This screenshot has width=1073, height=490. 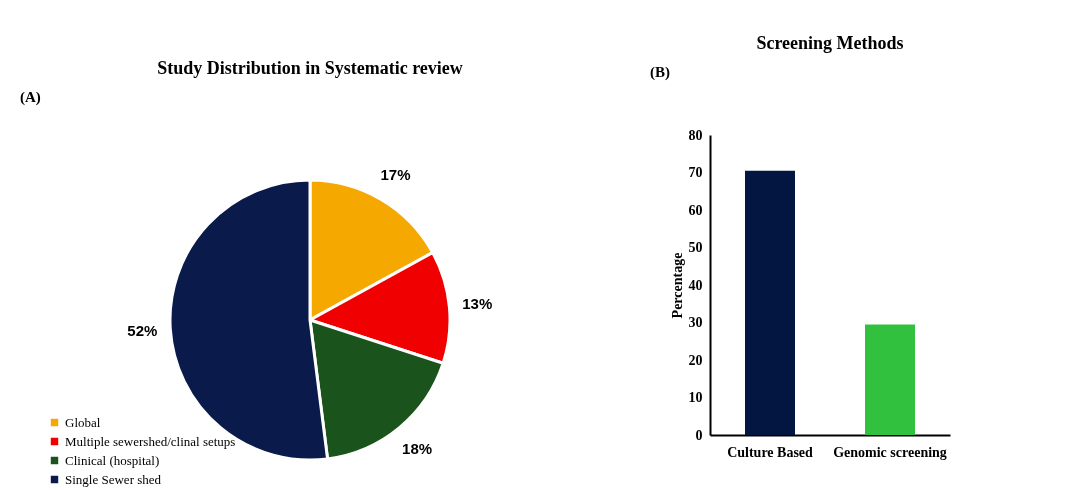 I want to click on y-tick-label: 60, so click(x=695, y=210).